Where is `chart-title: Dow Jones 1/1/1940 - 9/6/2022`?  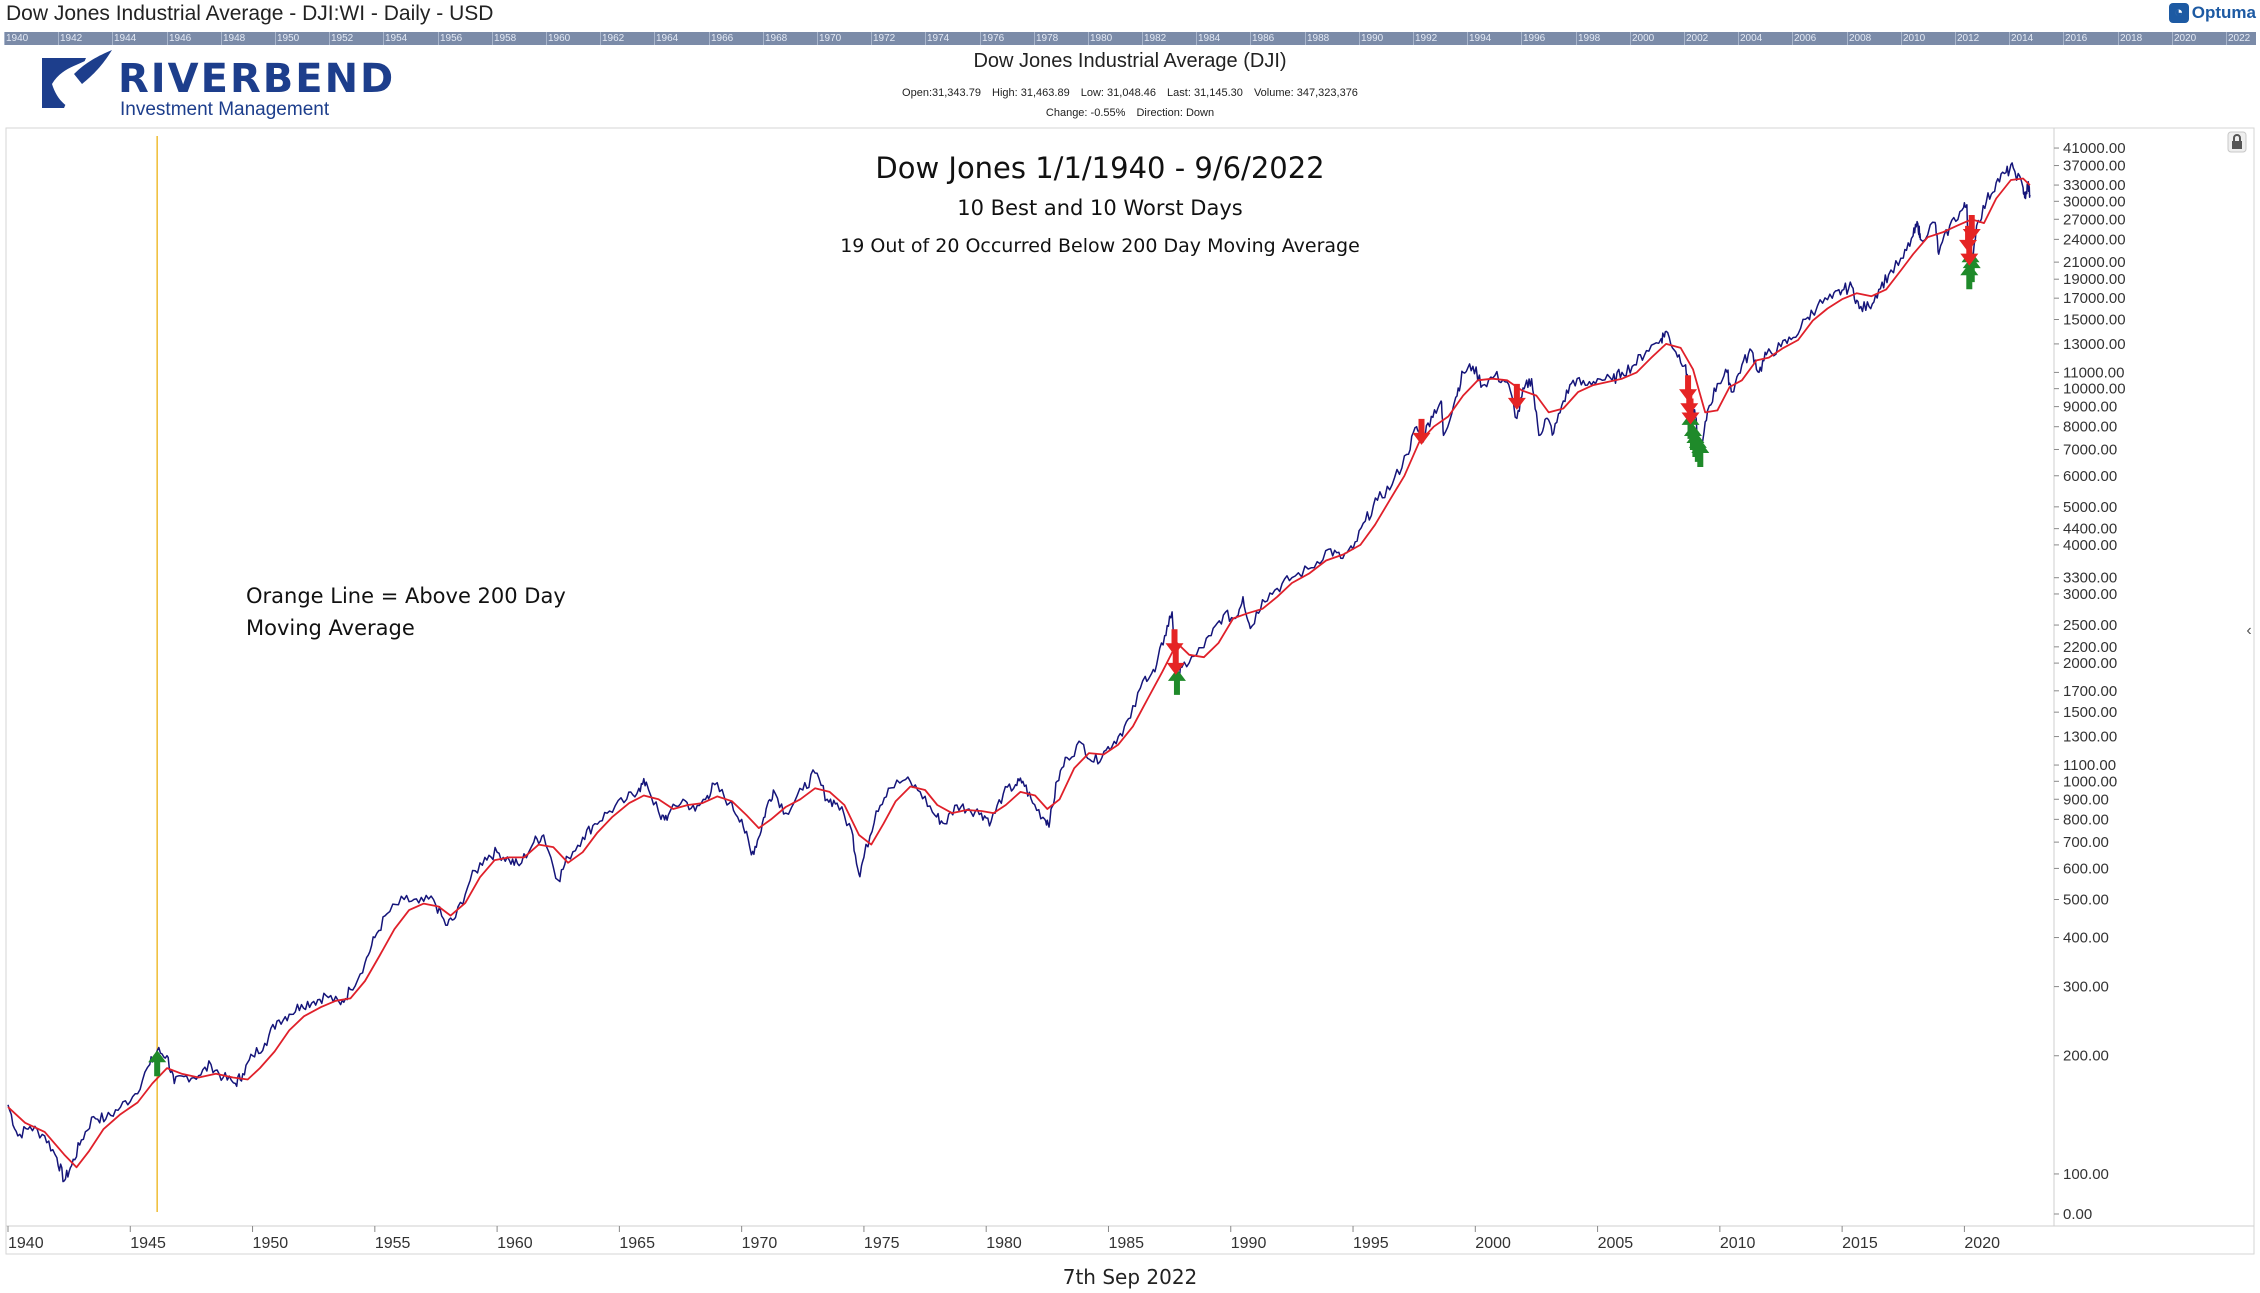 chart-title: Dow Jones 1/1/1940 - 9/6/2022 is located at coordinates (1099, 168).